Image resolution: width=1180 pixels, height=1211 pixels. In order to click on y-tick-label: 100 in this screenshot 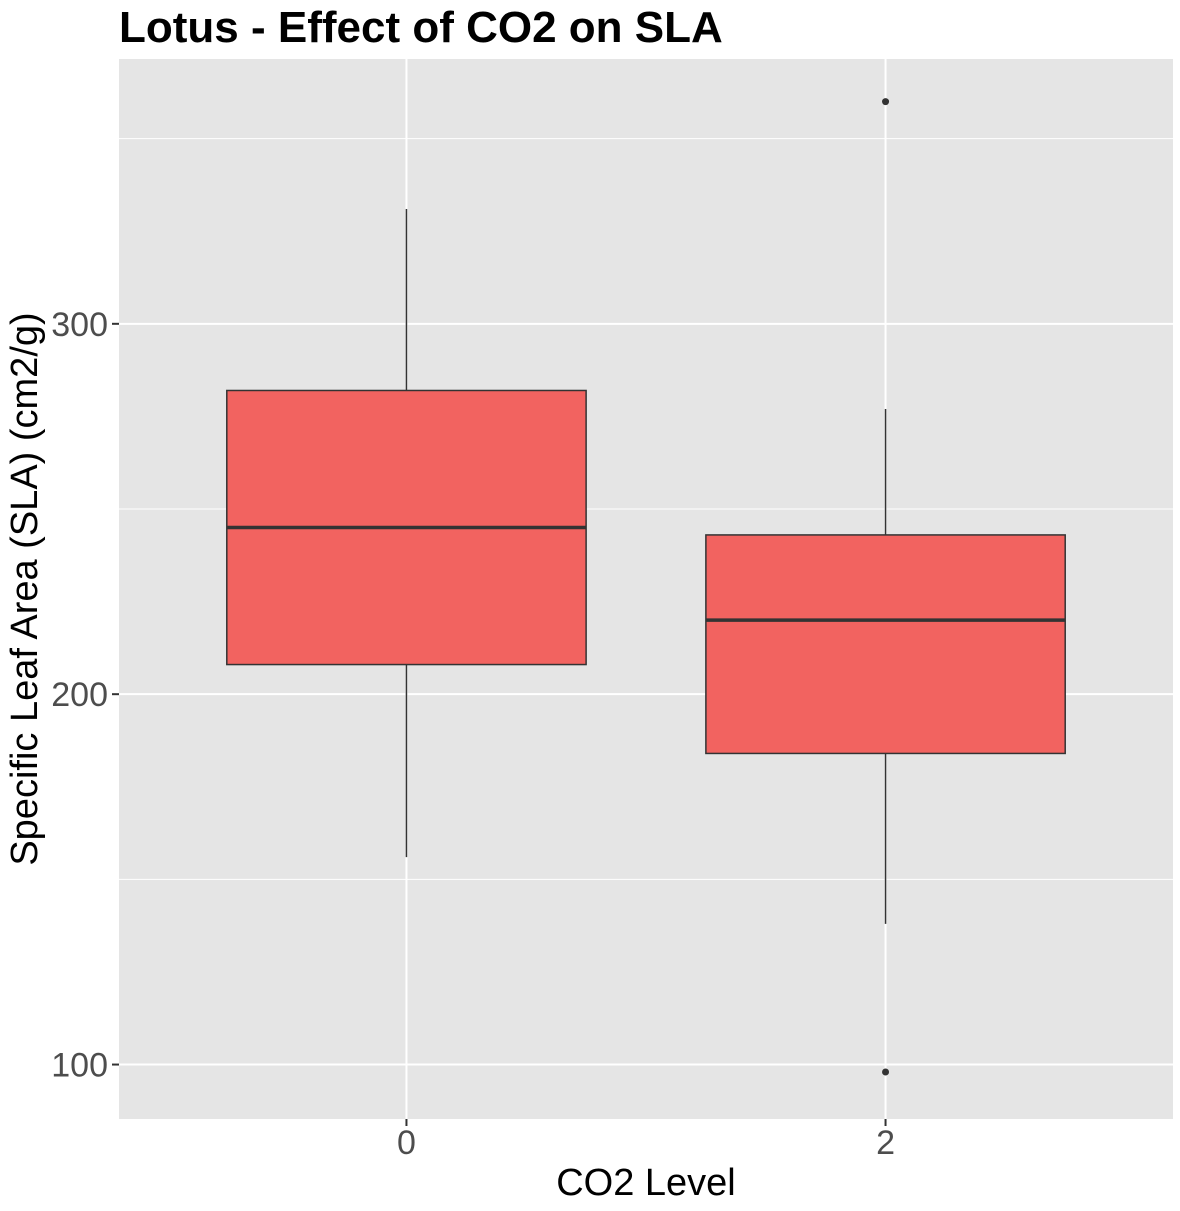, I will do `click(79, 1066)`.